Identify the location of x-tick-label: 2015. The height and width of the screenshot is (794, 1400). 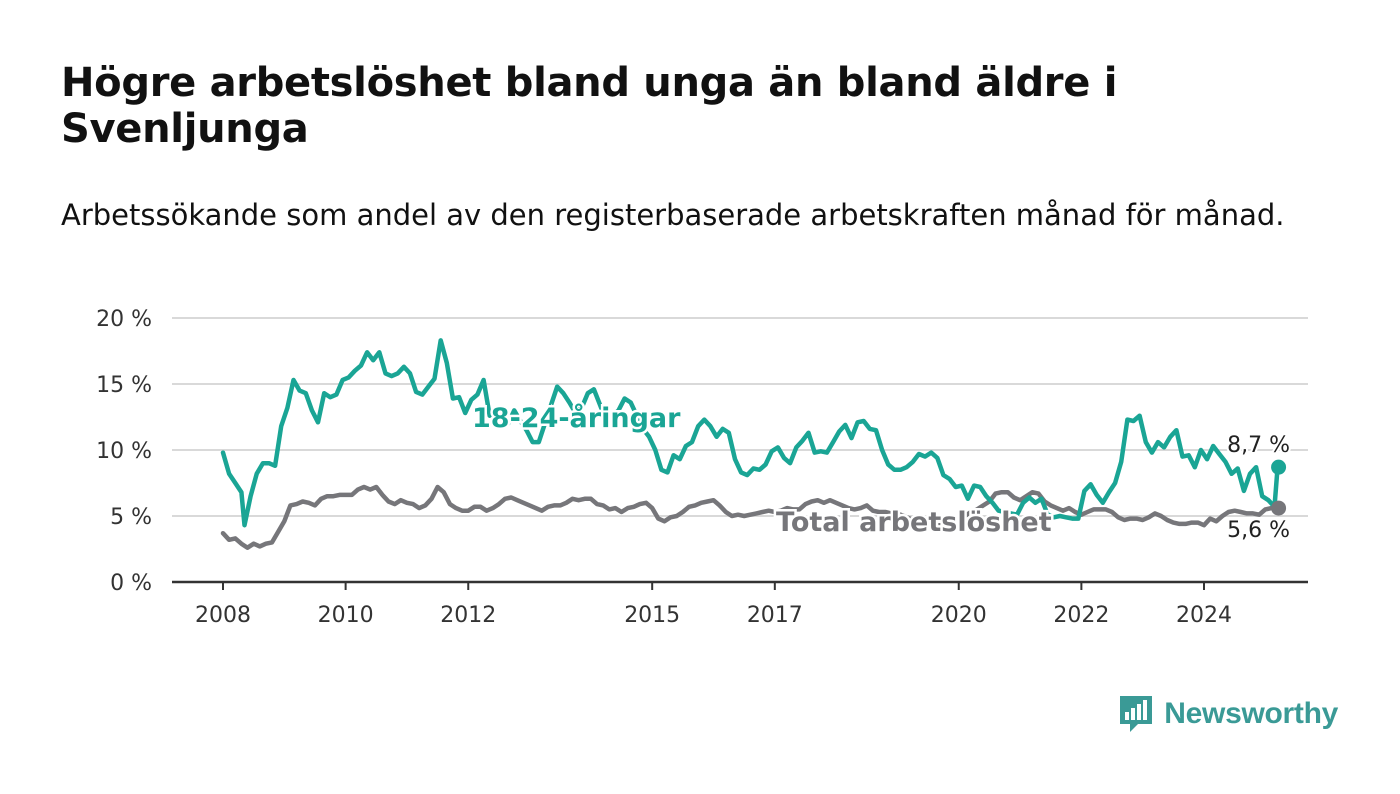
(652, 615).